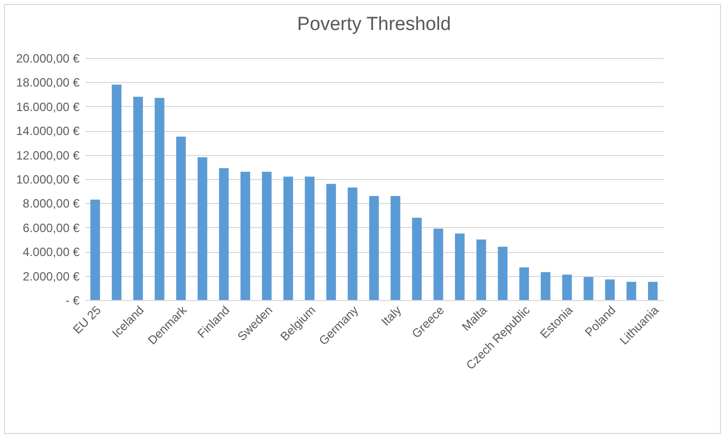 This screenshot has width=727, height=440. Describe the element at coordinates (48, 107) in the screenshot. I see `y-tick-label: 16.000,00 €` at that location.